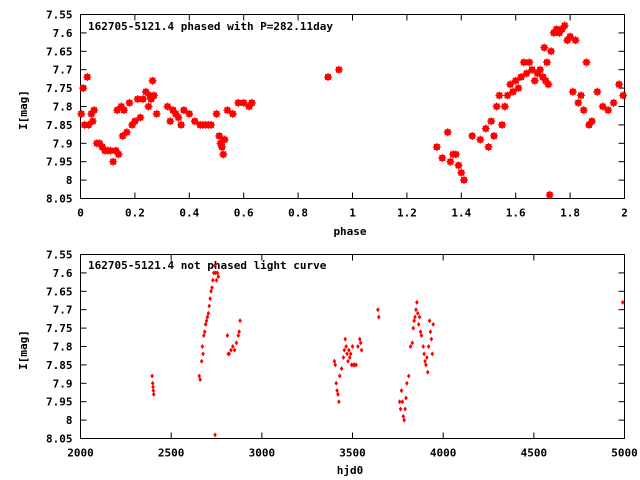 The width and height of the screenshot is (640, 480). I want to click on x-tick-label: 0.8, so click(298, 213).